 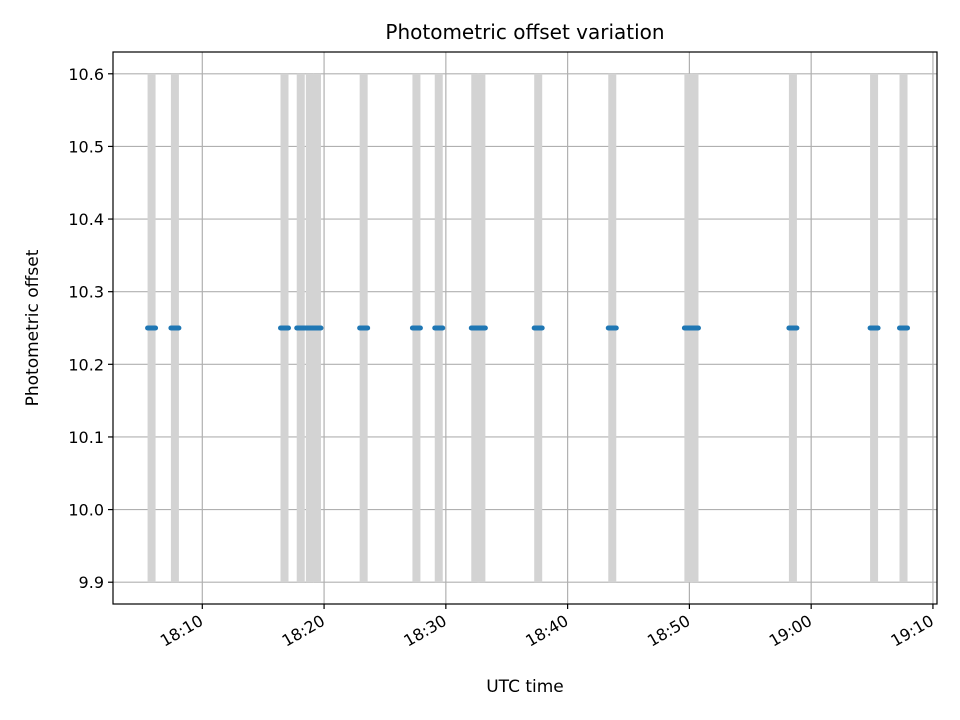 I want to click on x-tick-label: 19:00, so click(x=790, y=631).